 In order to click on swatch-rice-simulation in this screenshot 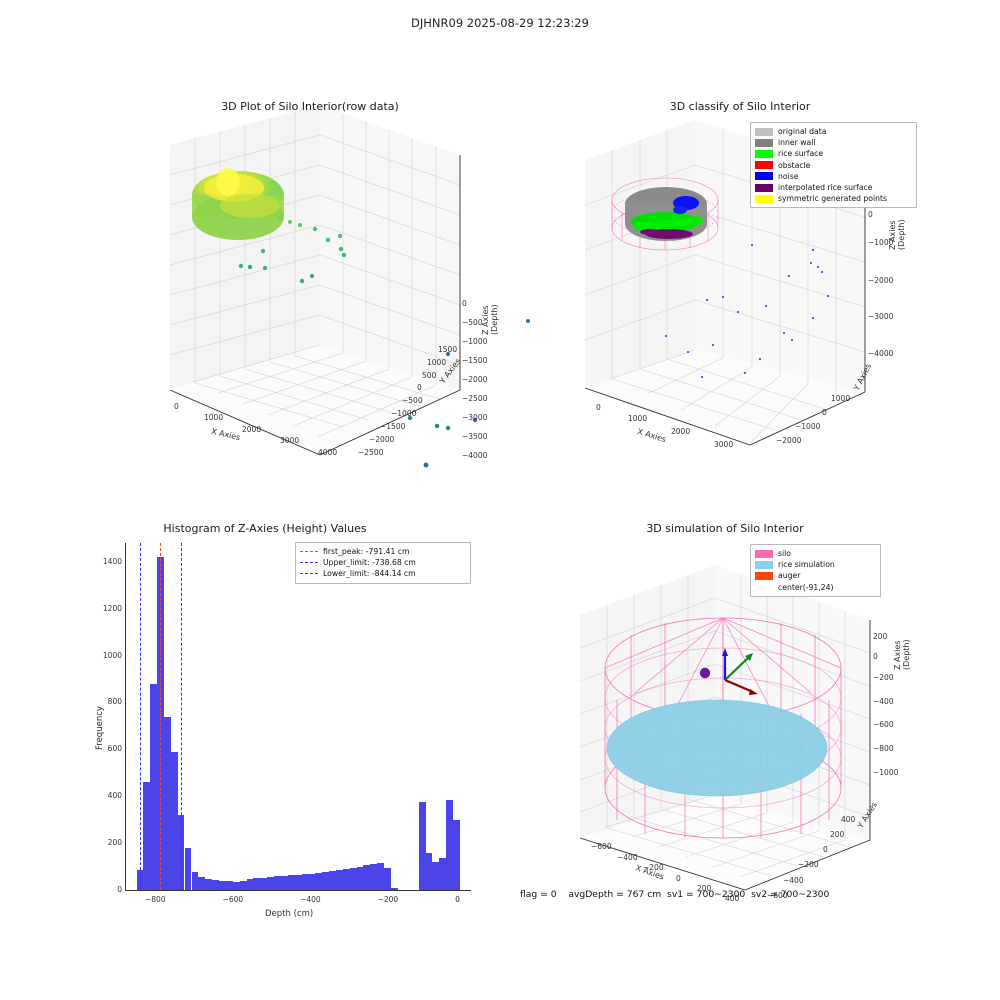, I will do `click(764, 564)`.